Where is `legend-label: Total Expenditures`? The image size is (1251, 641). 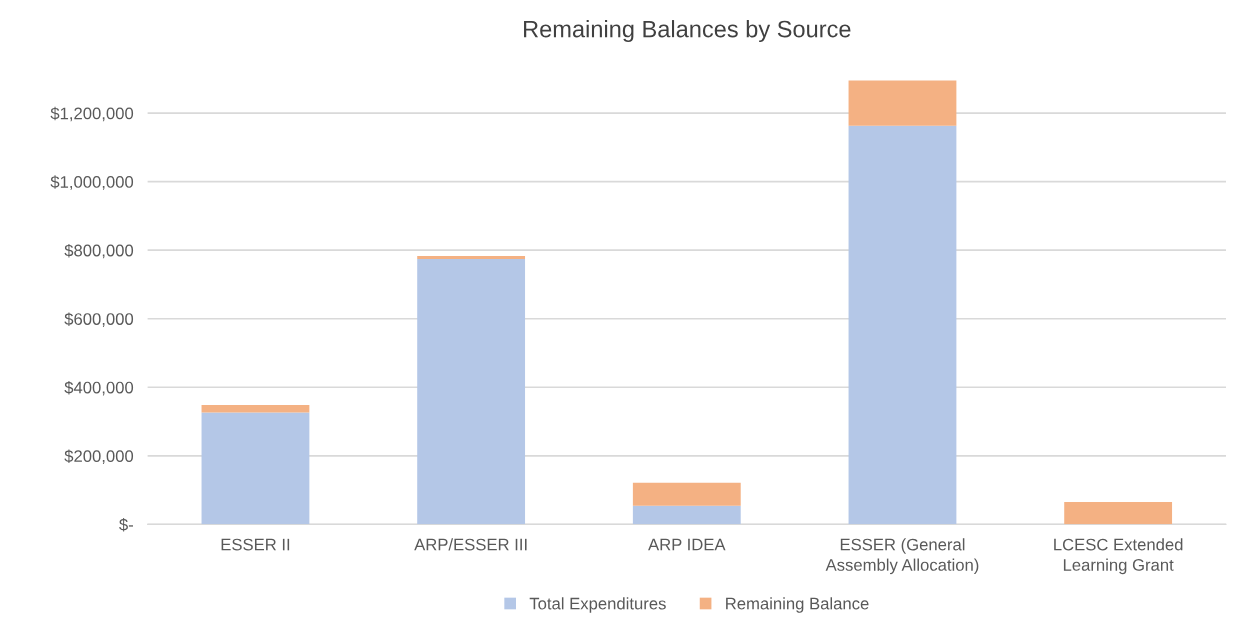
legend-label: Total Expenditures is located at coordinates (597, 605).